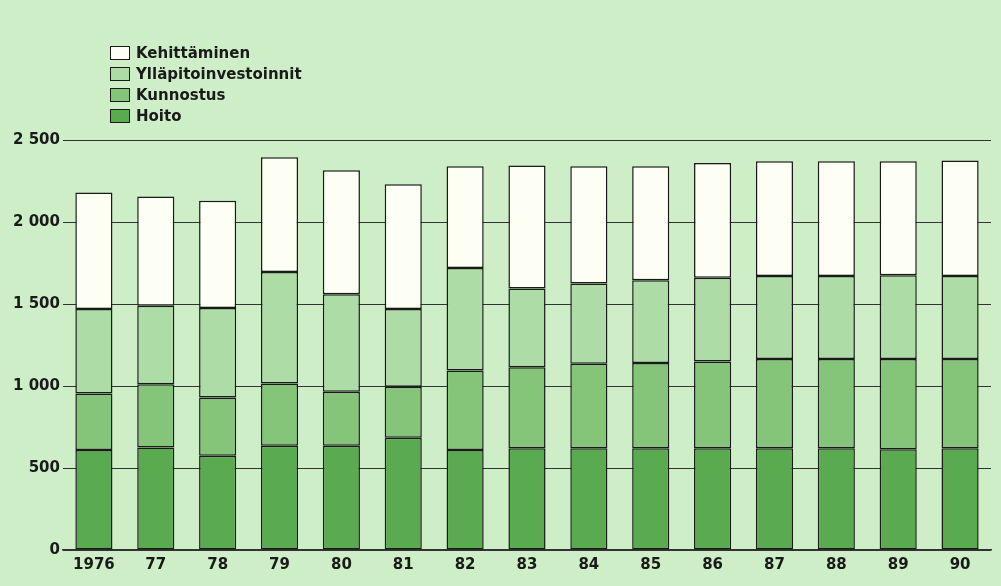 This screenshot has width=1001, height=586. What do you see at coordinates (589, 563) in the screenshot?
I see `x-tick-label: 84` at bounding box center [589, 563].